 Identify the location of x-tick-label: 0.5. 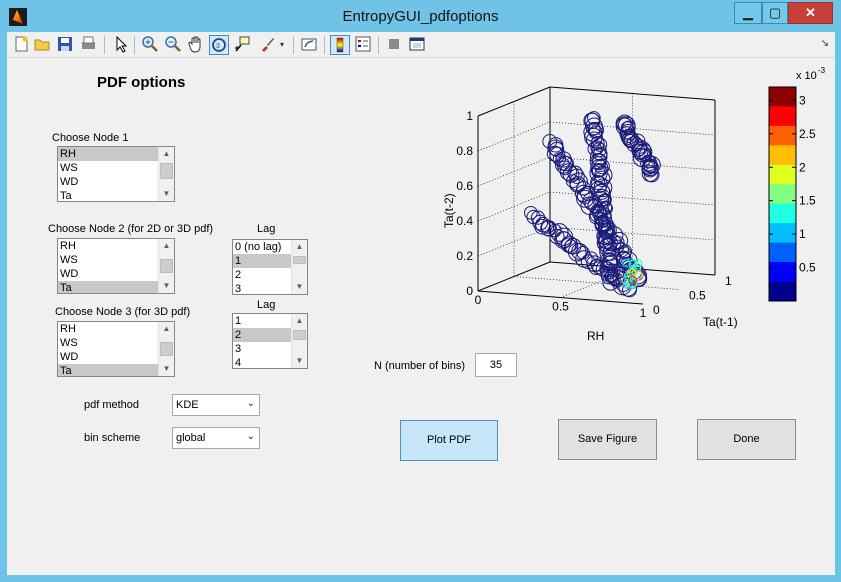
(560, 307).